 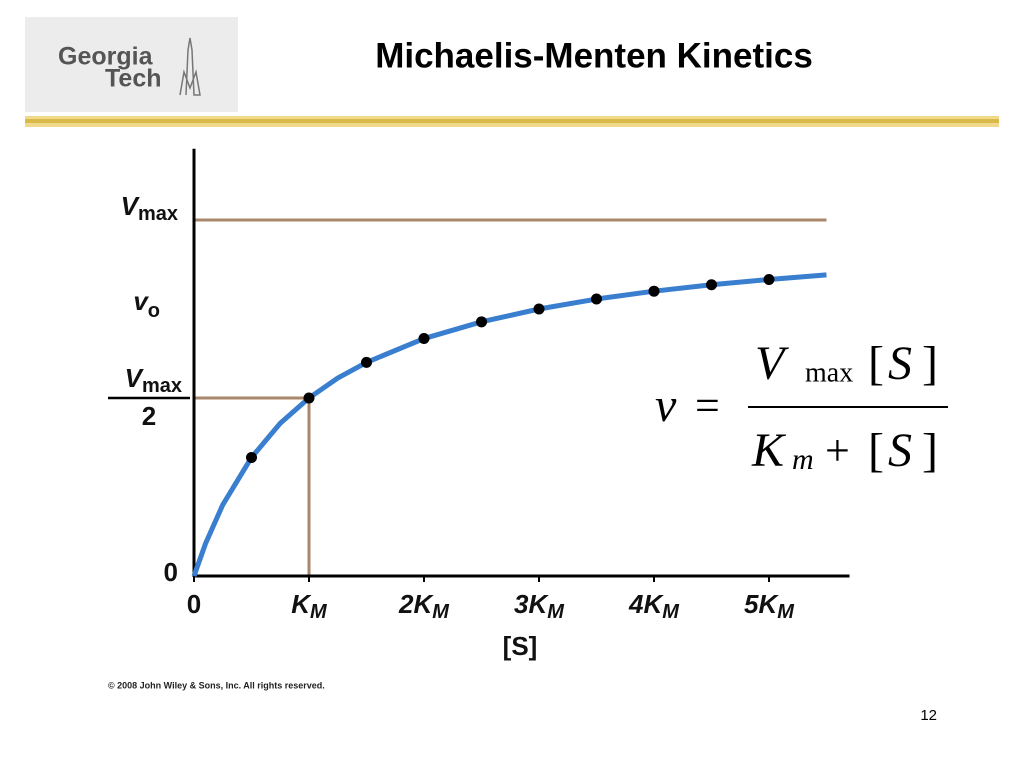 I want to click on slide-title: Michaelis-Menten Kinetics, so click(x=594, y=55).